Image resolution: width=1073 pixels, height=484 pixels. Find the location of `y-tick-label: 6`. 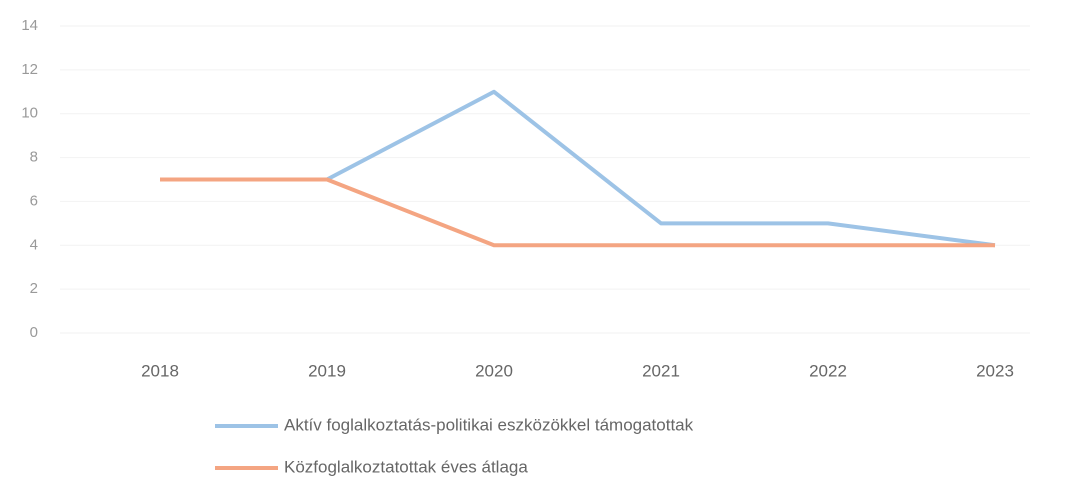

y-tick-label: 6 is located at coordinates (34, 200).